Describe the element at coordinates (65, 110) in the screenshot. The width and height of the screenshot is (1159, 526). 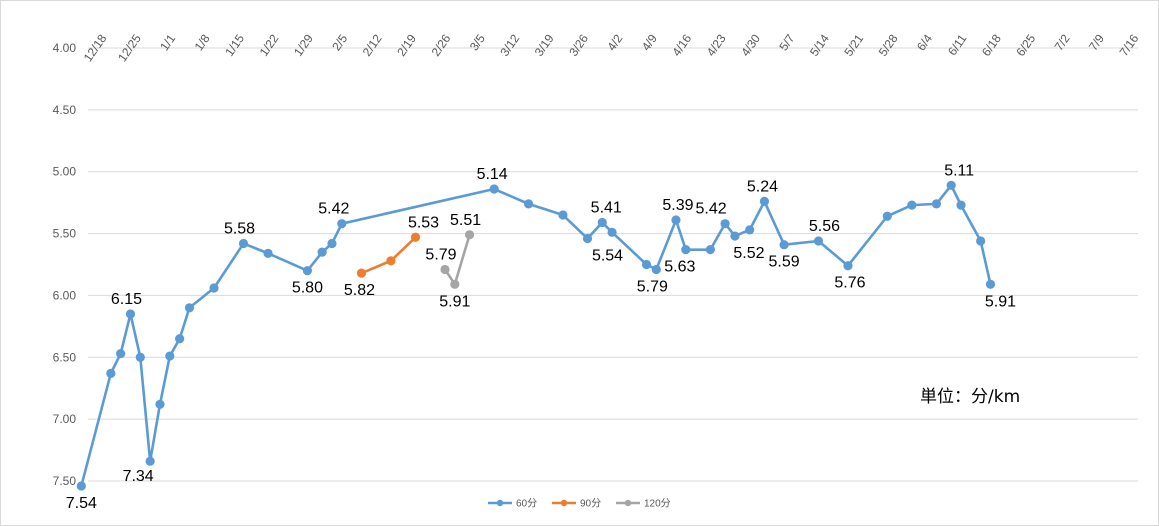
I see `y-tick-label: 4.50` at that location.